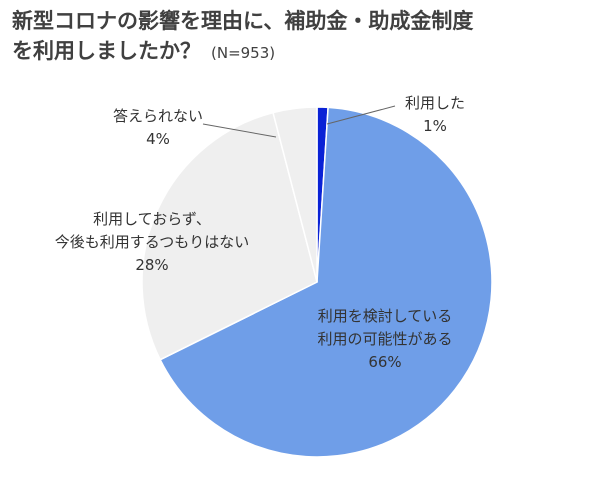 The width and height of the screenshot is (600, 481). Describe the element at coordinates (152, 242) in the screenshot. I see `data-label-3-line-2: 今後も利用するつもりはない` at that location.